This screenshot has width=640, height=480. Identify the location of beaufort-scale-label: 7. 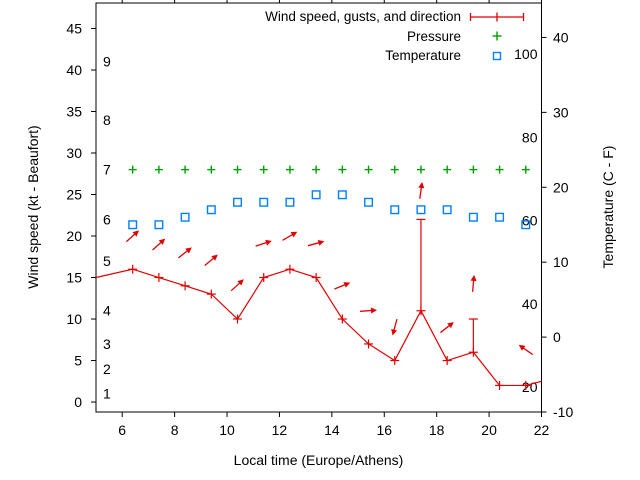
(107, 170).